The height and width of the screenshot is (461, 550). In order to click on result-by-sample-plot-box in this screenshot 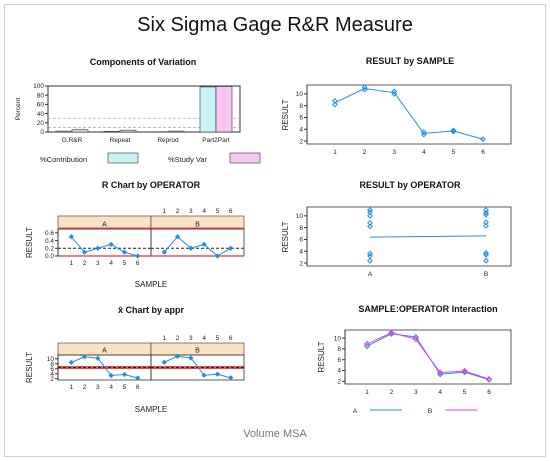, I will do `click(409, 114)`.